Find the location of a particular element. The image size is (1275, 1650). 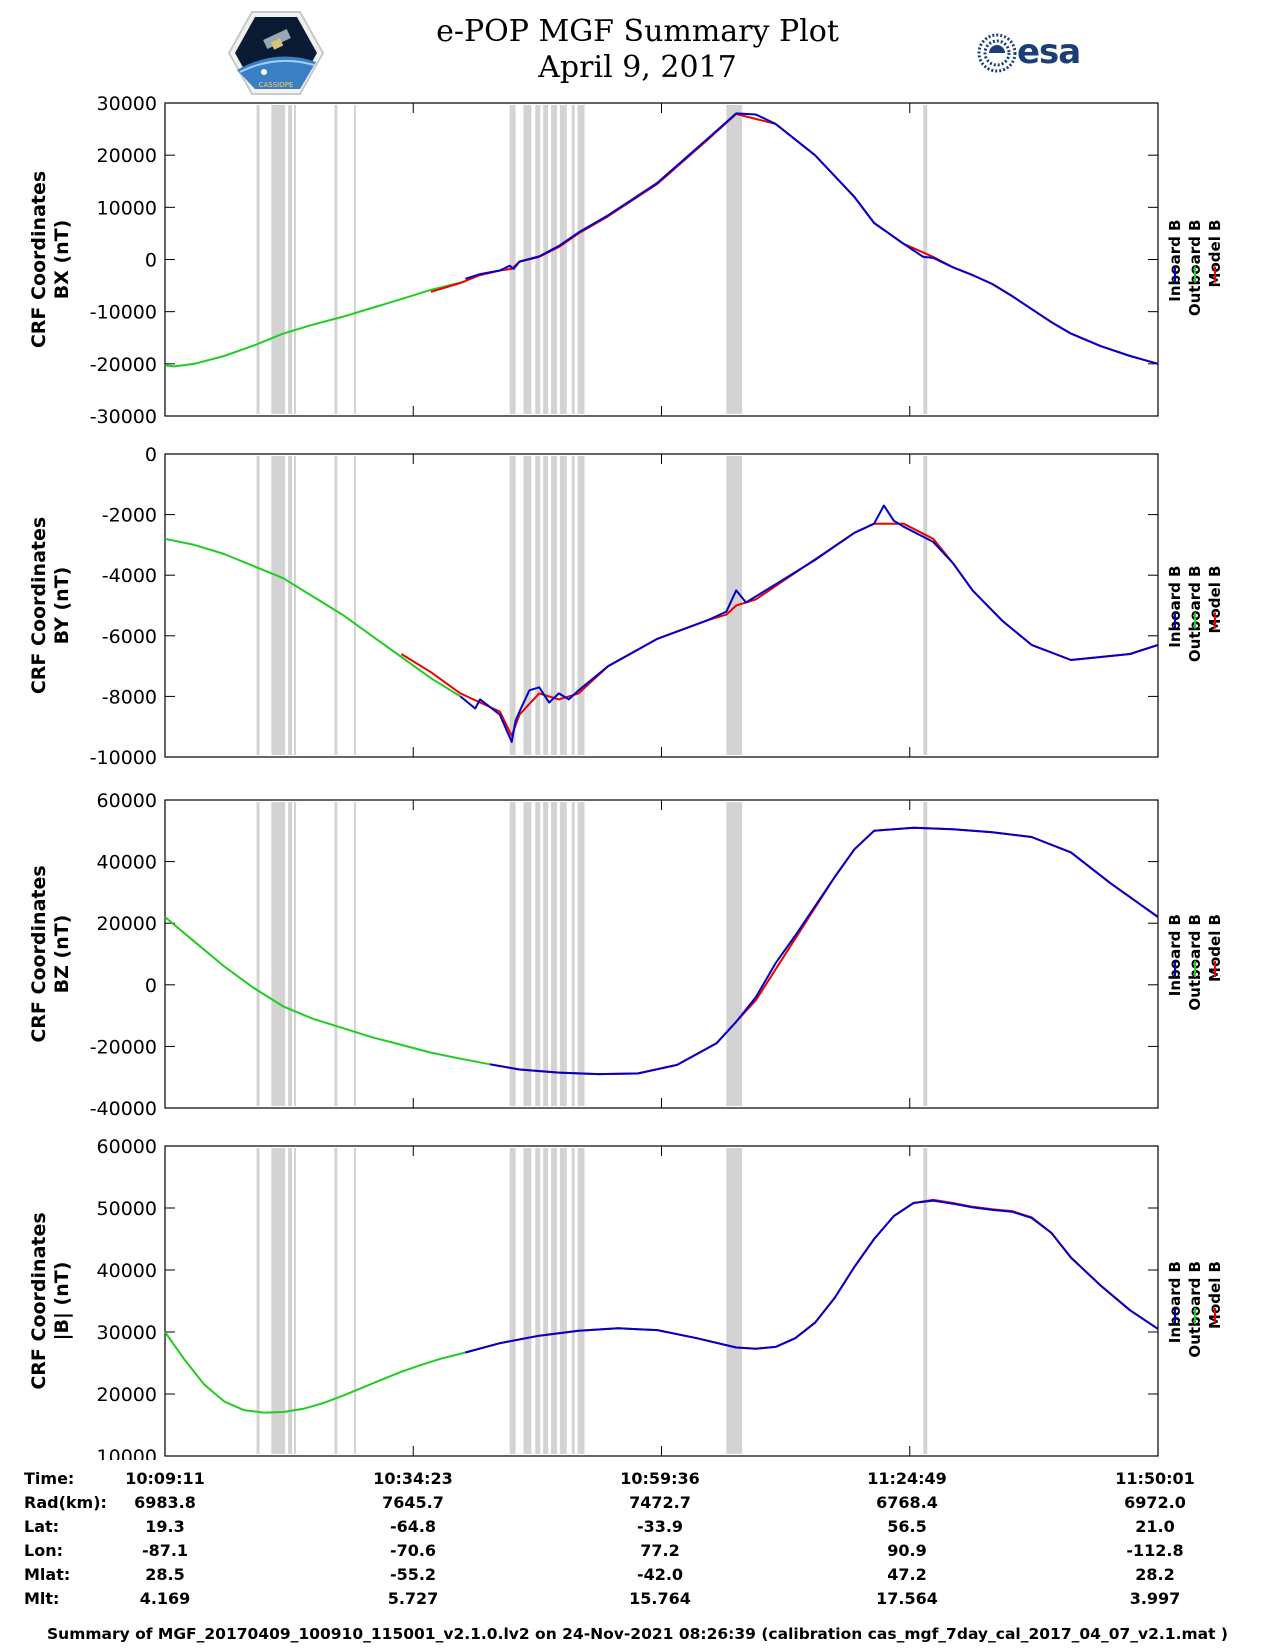

ephem-value: 28.5 is located at coordinates (165, 1574).